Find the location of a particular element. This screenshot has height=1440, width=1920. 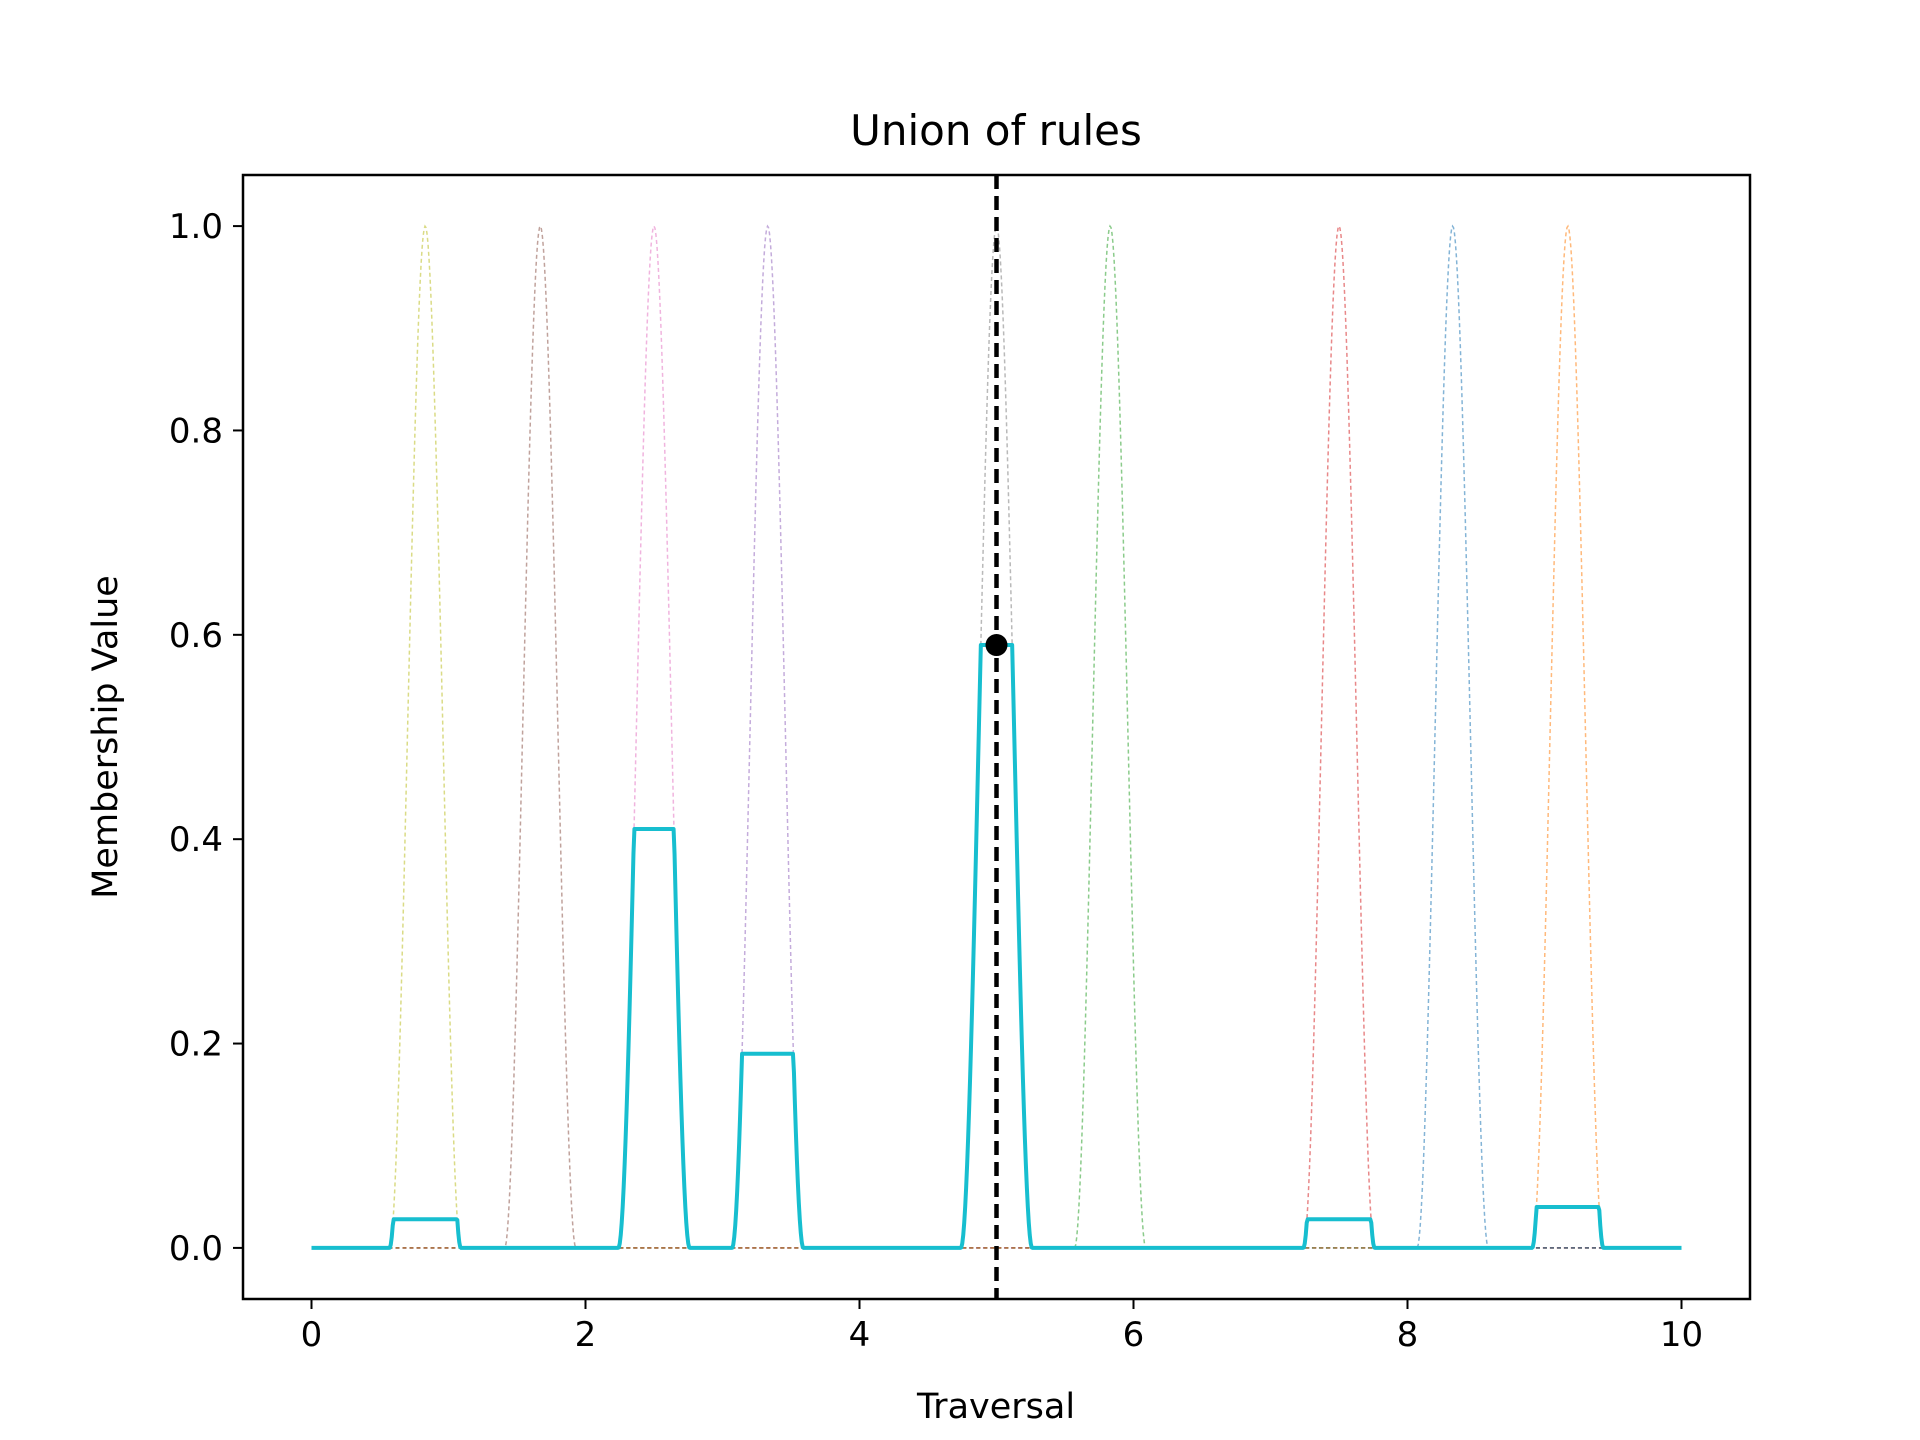

x-tick-label: 0 is located at coordinates (312, 1335).